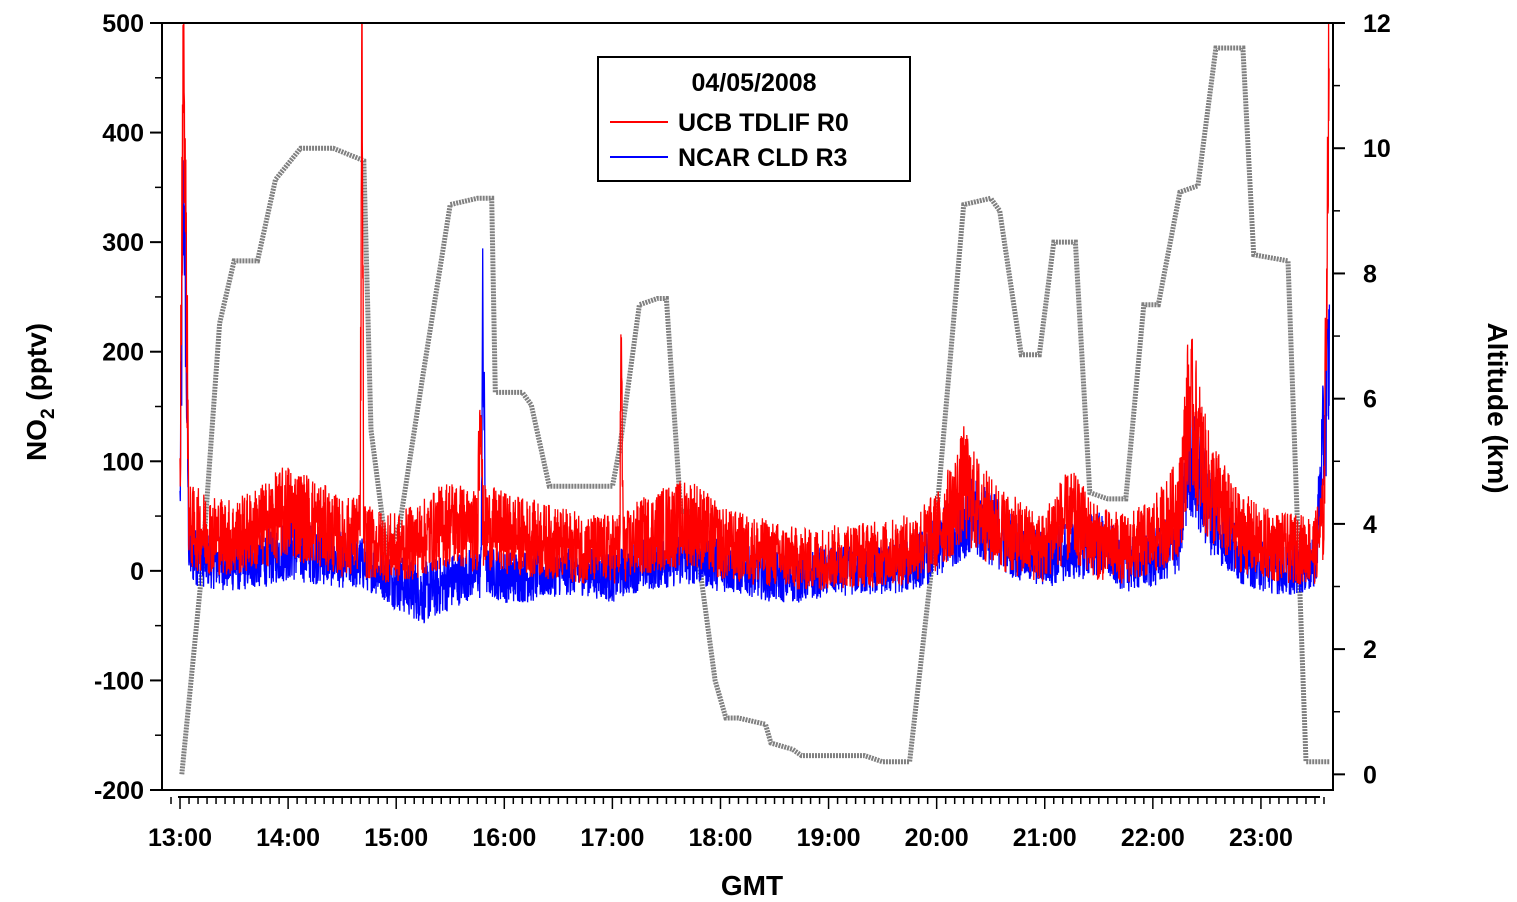 The height and width of the screenshot is (902, 1517). I want to click on x-tick-label: 20:00, so click(937, 838).